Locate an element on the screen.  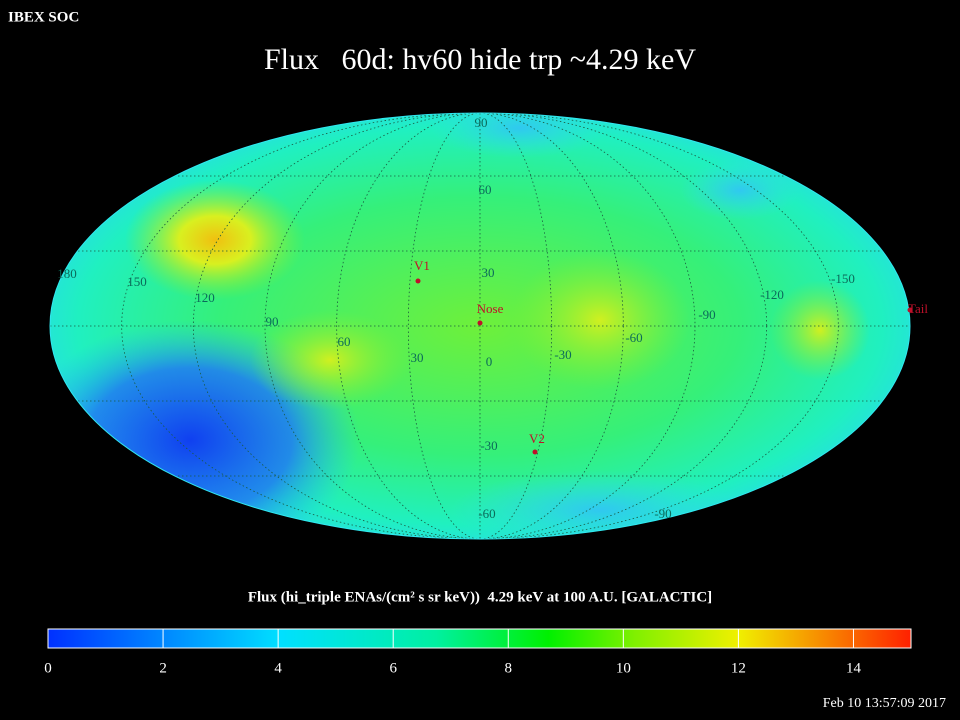
lat-label: -60 is located at coordinates (486, 513).